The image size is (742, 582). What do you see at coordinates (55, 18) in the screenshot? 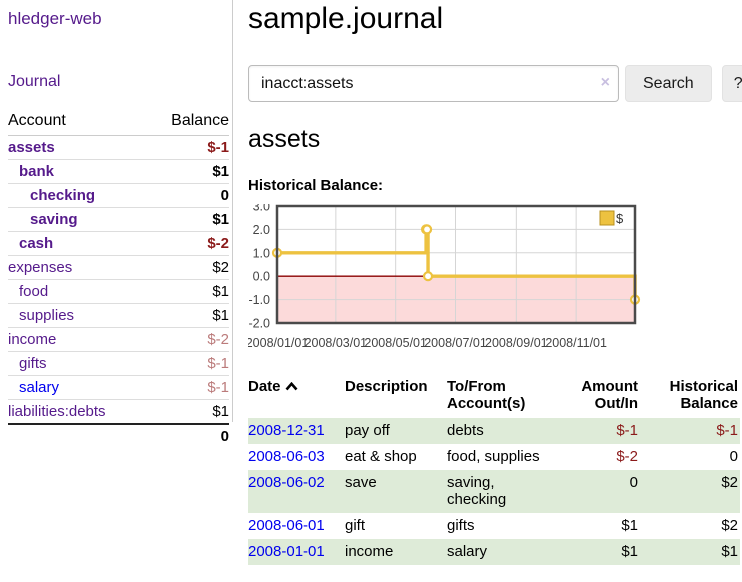
I see `app-title-link: hledger-web` at bounding box center [55, 18].